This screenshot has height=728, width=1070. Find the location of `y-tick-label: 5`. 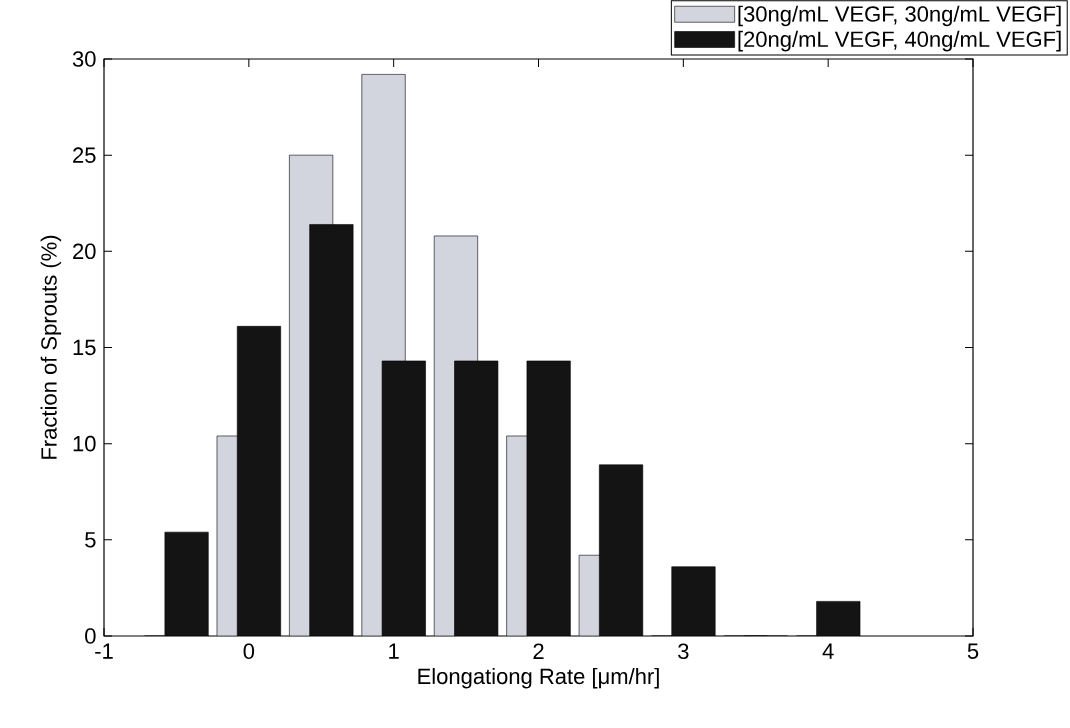

y-tick-label: 5 is located at coordinates (90, 540).